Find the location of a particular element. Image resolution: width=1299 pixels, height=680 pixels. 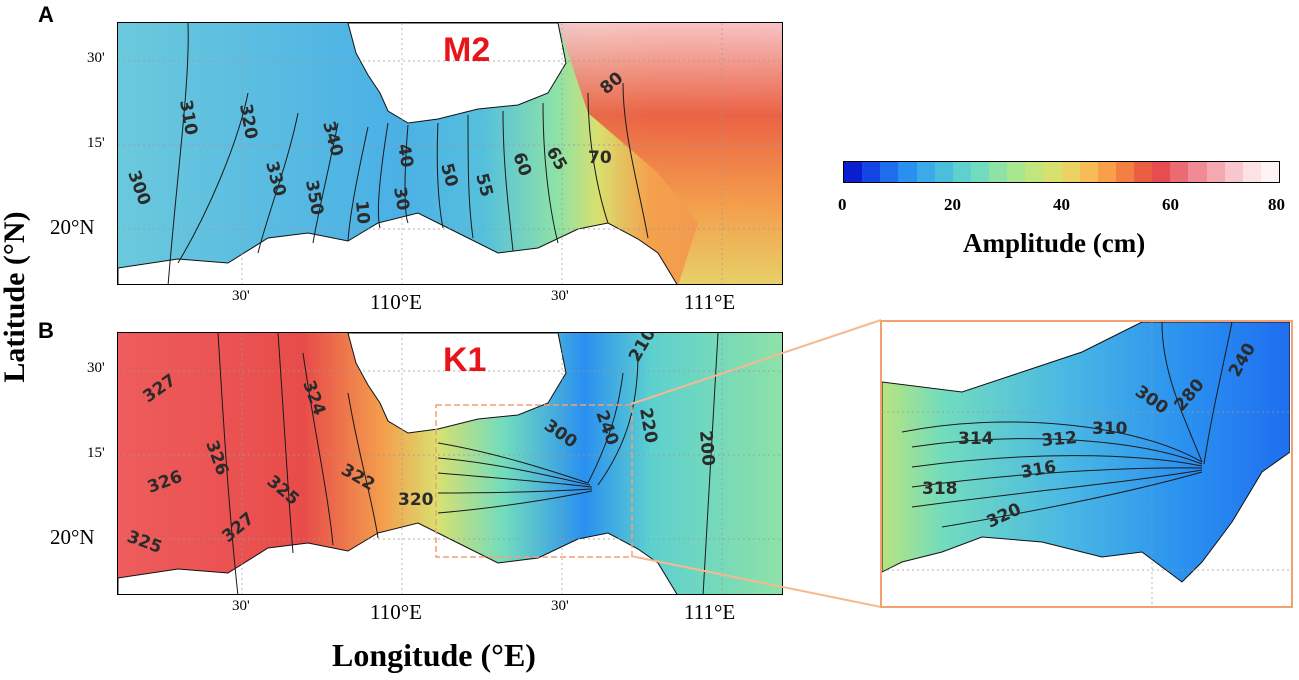

constituent-title-b: K1 is located at coordinates (465, 360).